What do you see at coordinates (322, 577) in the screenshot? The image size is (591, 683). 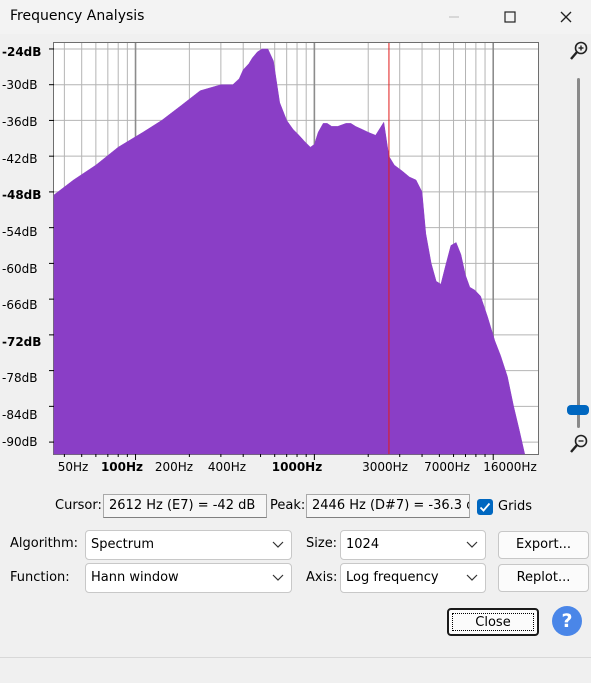 I see `axis-label: Axis:` at bounding box center [322, 577].